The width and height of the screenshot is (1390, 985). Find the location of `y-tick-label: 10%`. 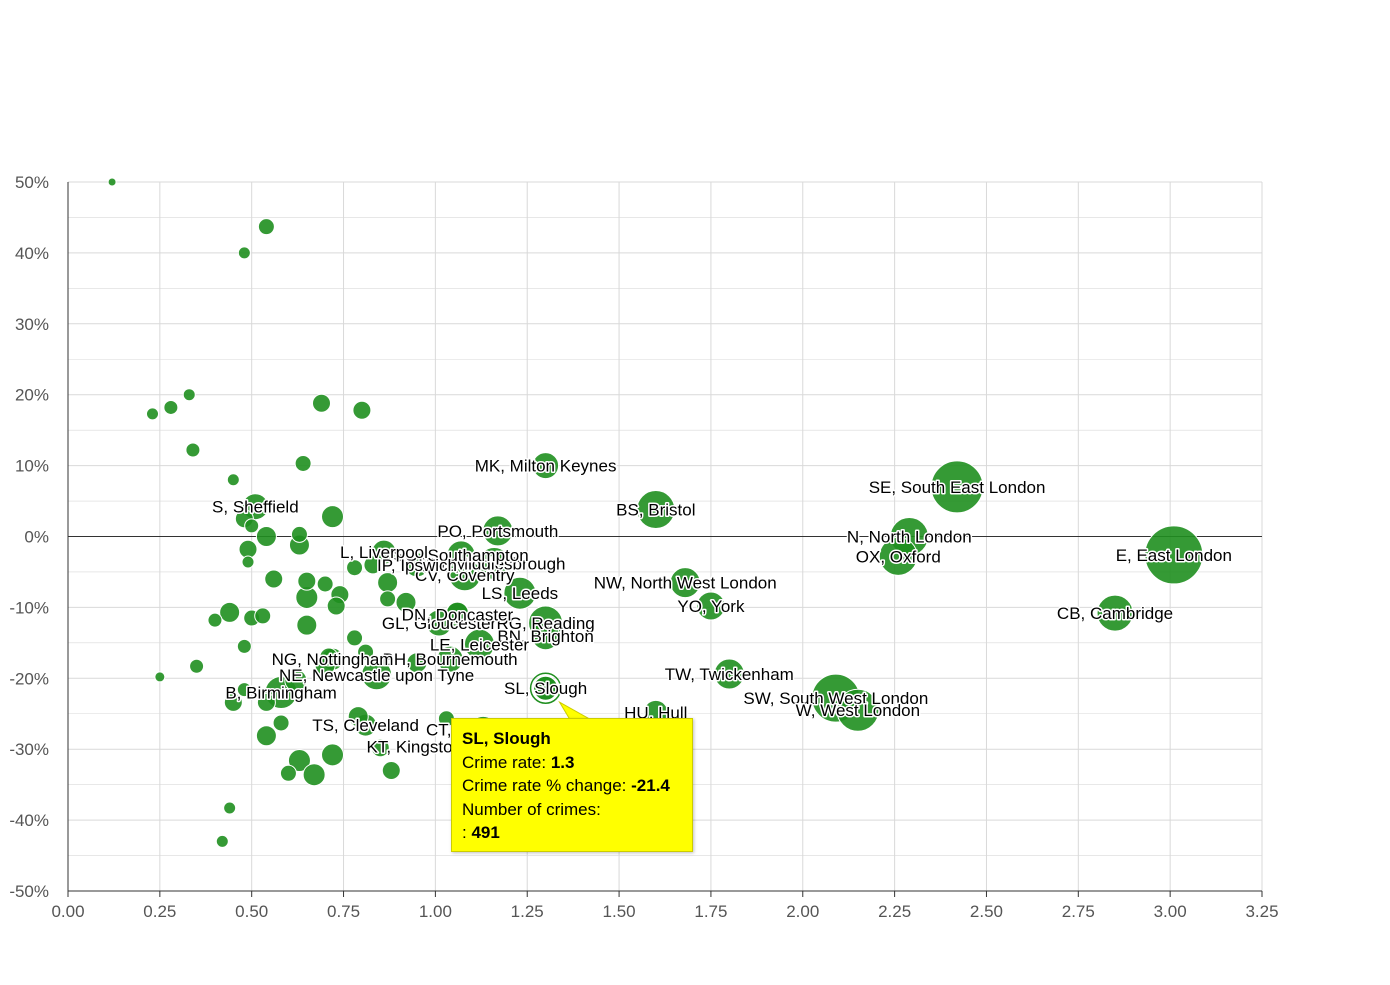

y-tick-label: 10% is located at coordinates (32, 466).